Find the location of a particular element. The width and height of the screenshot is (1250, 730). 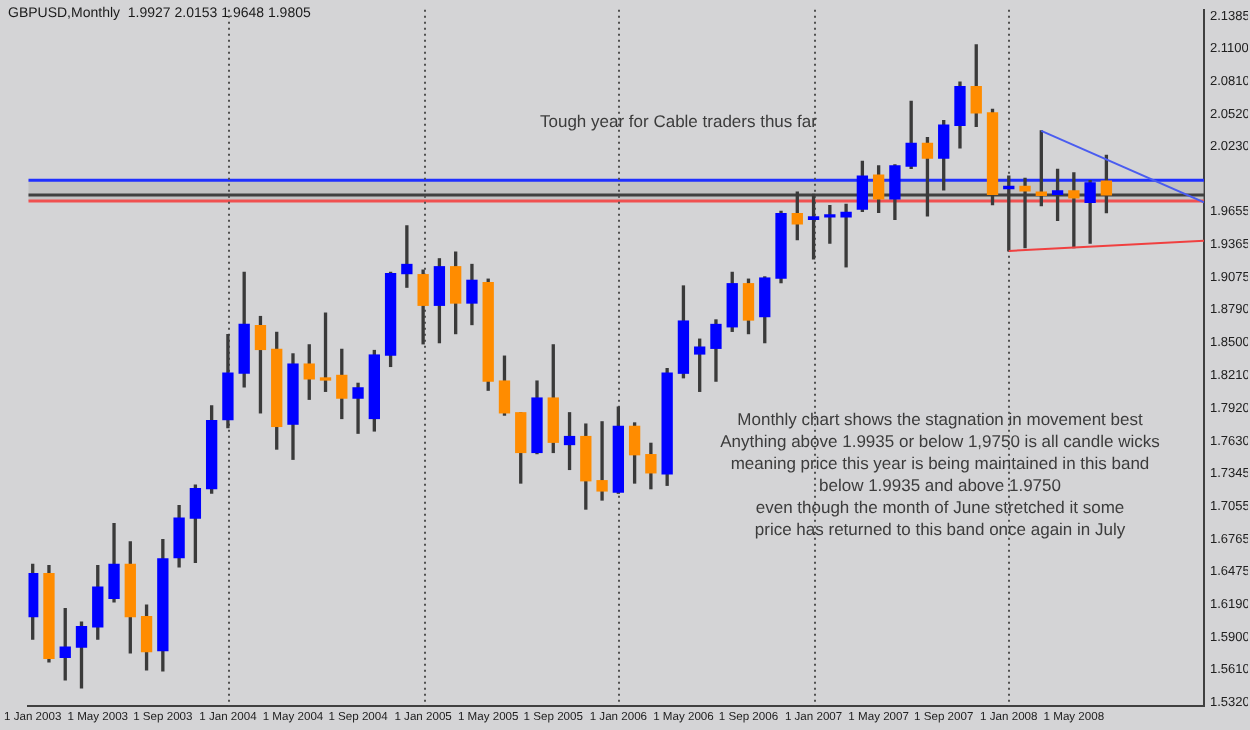

annotation: Anything above 1.9935 or below 1,9750 is all candle wicks is located at coordinates (940, 441).